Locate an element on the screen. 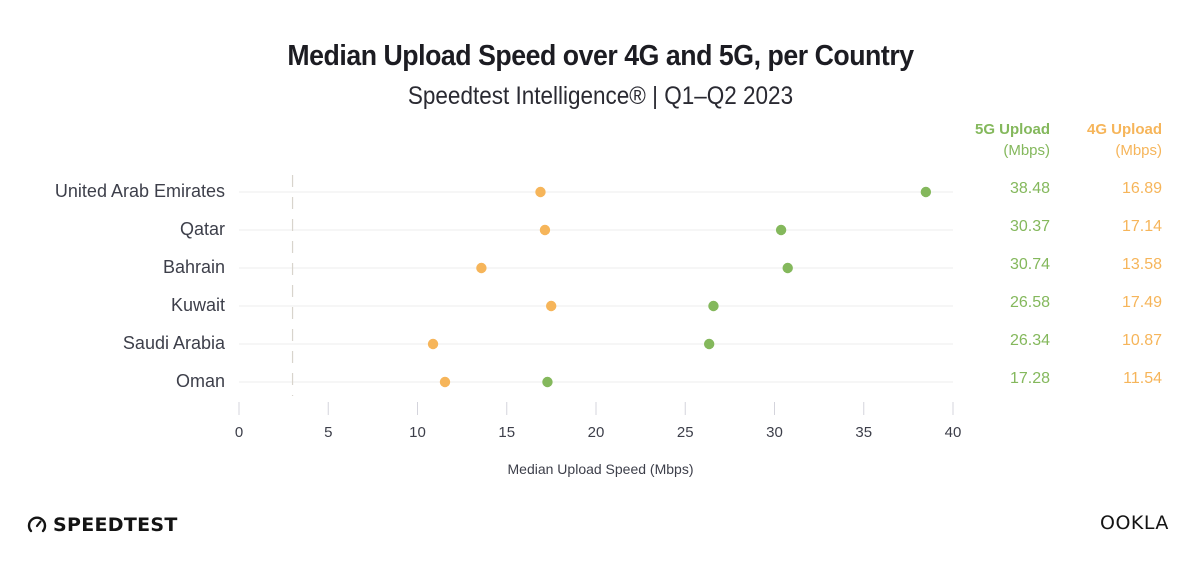 The height and width of the screenshot is (571, 1201). dot-5g-kuwait is located at coordinates (713, 306).